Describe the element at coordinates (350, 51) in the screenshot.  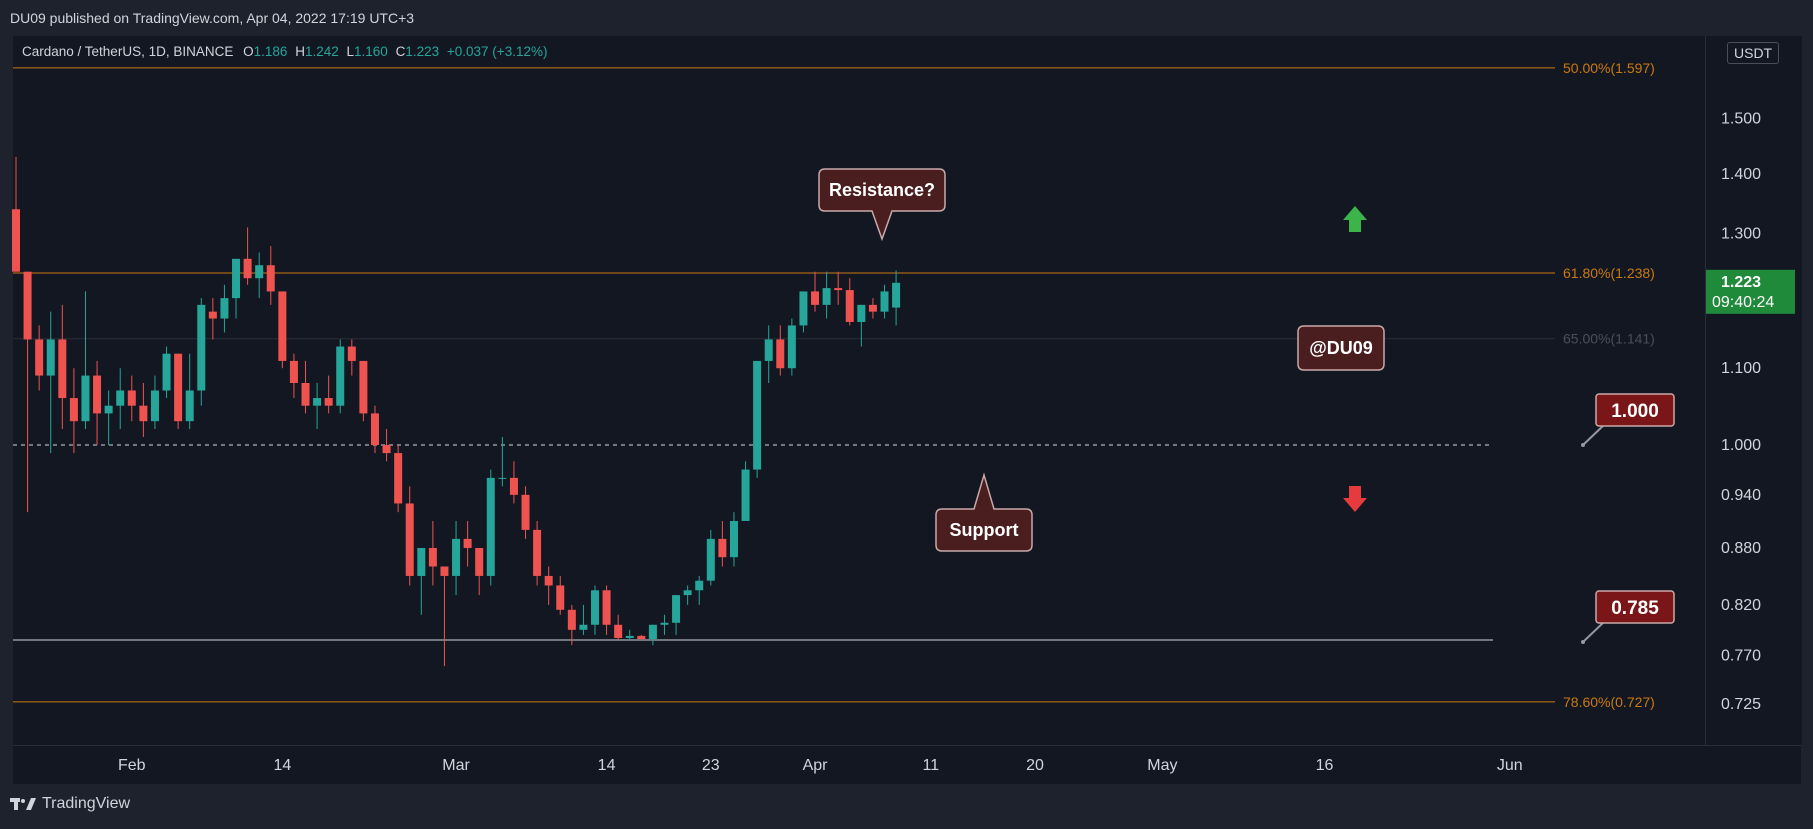
I see `ohlc-l-label: L` at that location.